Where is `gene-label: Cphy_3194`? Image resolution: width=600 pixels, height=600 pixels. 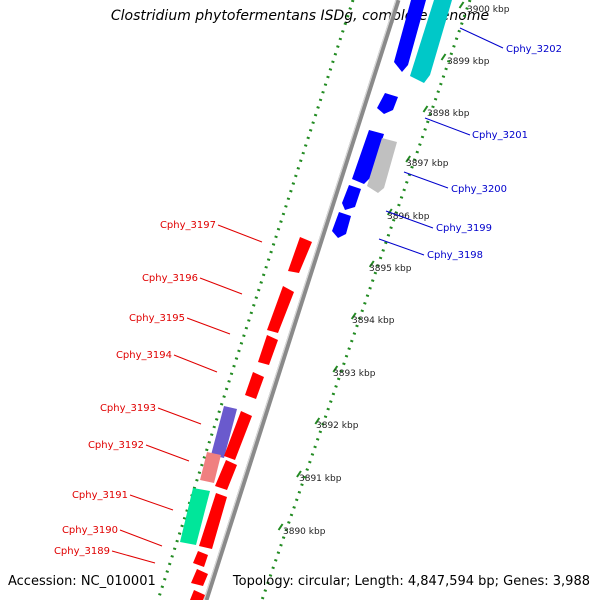
gene-label: Cphy_3194 is located at coordinates (144, 355).